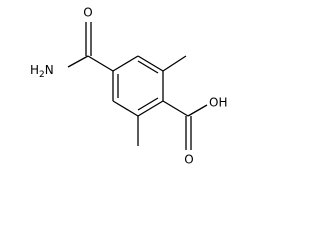  I want to click on atom-label: H2N, so click(42, 71).